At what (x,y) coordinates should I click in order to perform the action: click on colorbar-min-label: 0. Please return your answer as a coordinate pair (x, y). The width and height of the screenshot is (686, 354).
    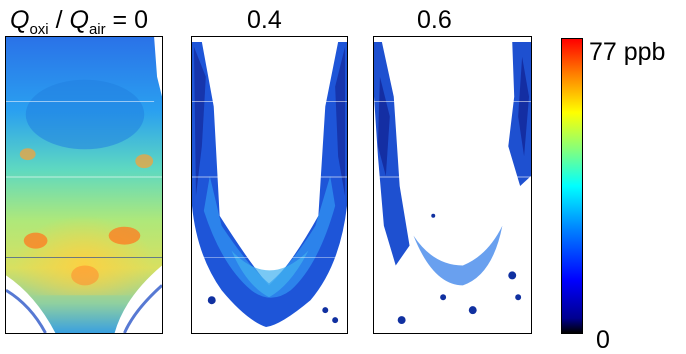
    Looking at the image, I should click on (603, 340).